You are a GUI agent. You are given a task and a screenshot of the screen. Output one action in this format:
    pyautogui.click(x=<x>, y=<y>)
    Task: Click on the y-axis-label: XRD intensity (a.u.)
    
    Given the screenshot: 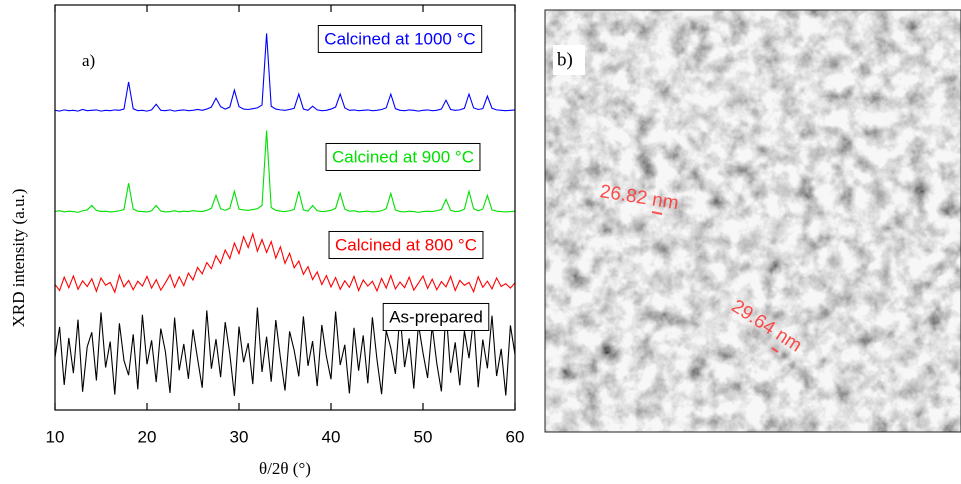 What is the action you would take?
    pyautogui.click(x=18, y=258)
    